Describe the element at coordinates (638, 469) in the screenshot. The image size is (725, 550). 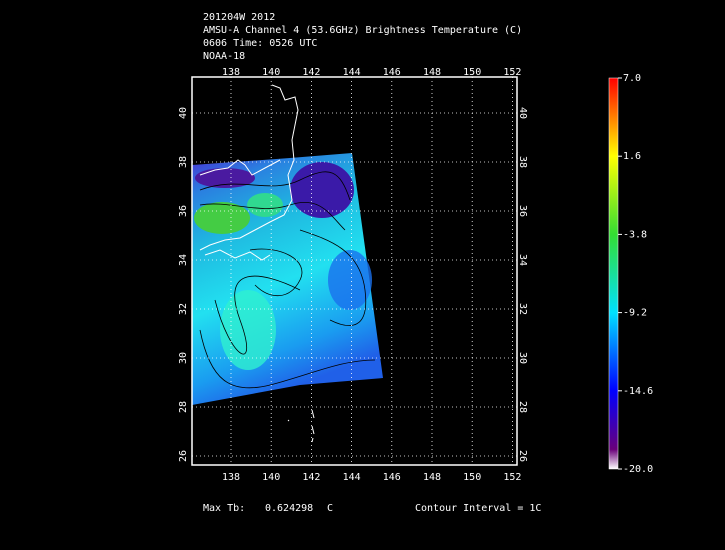
I see `colorbar-label: -20.0` at that location.